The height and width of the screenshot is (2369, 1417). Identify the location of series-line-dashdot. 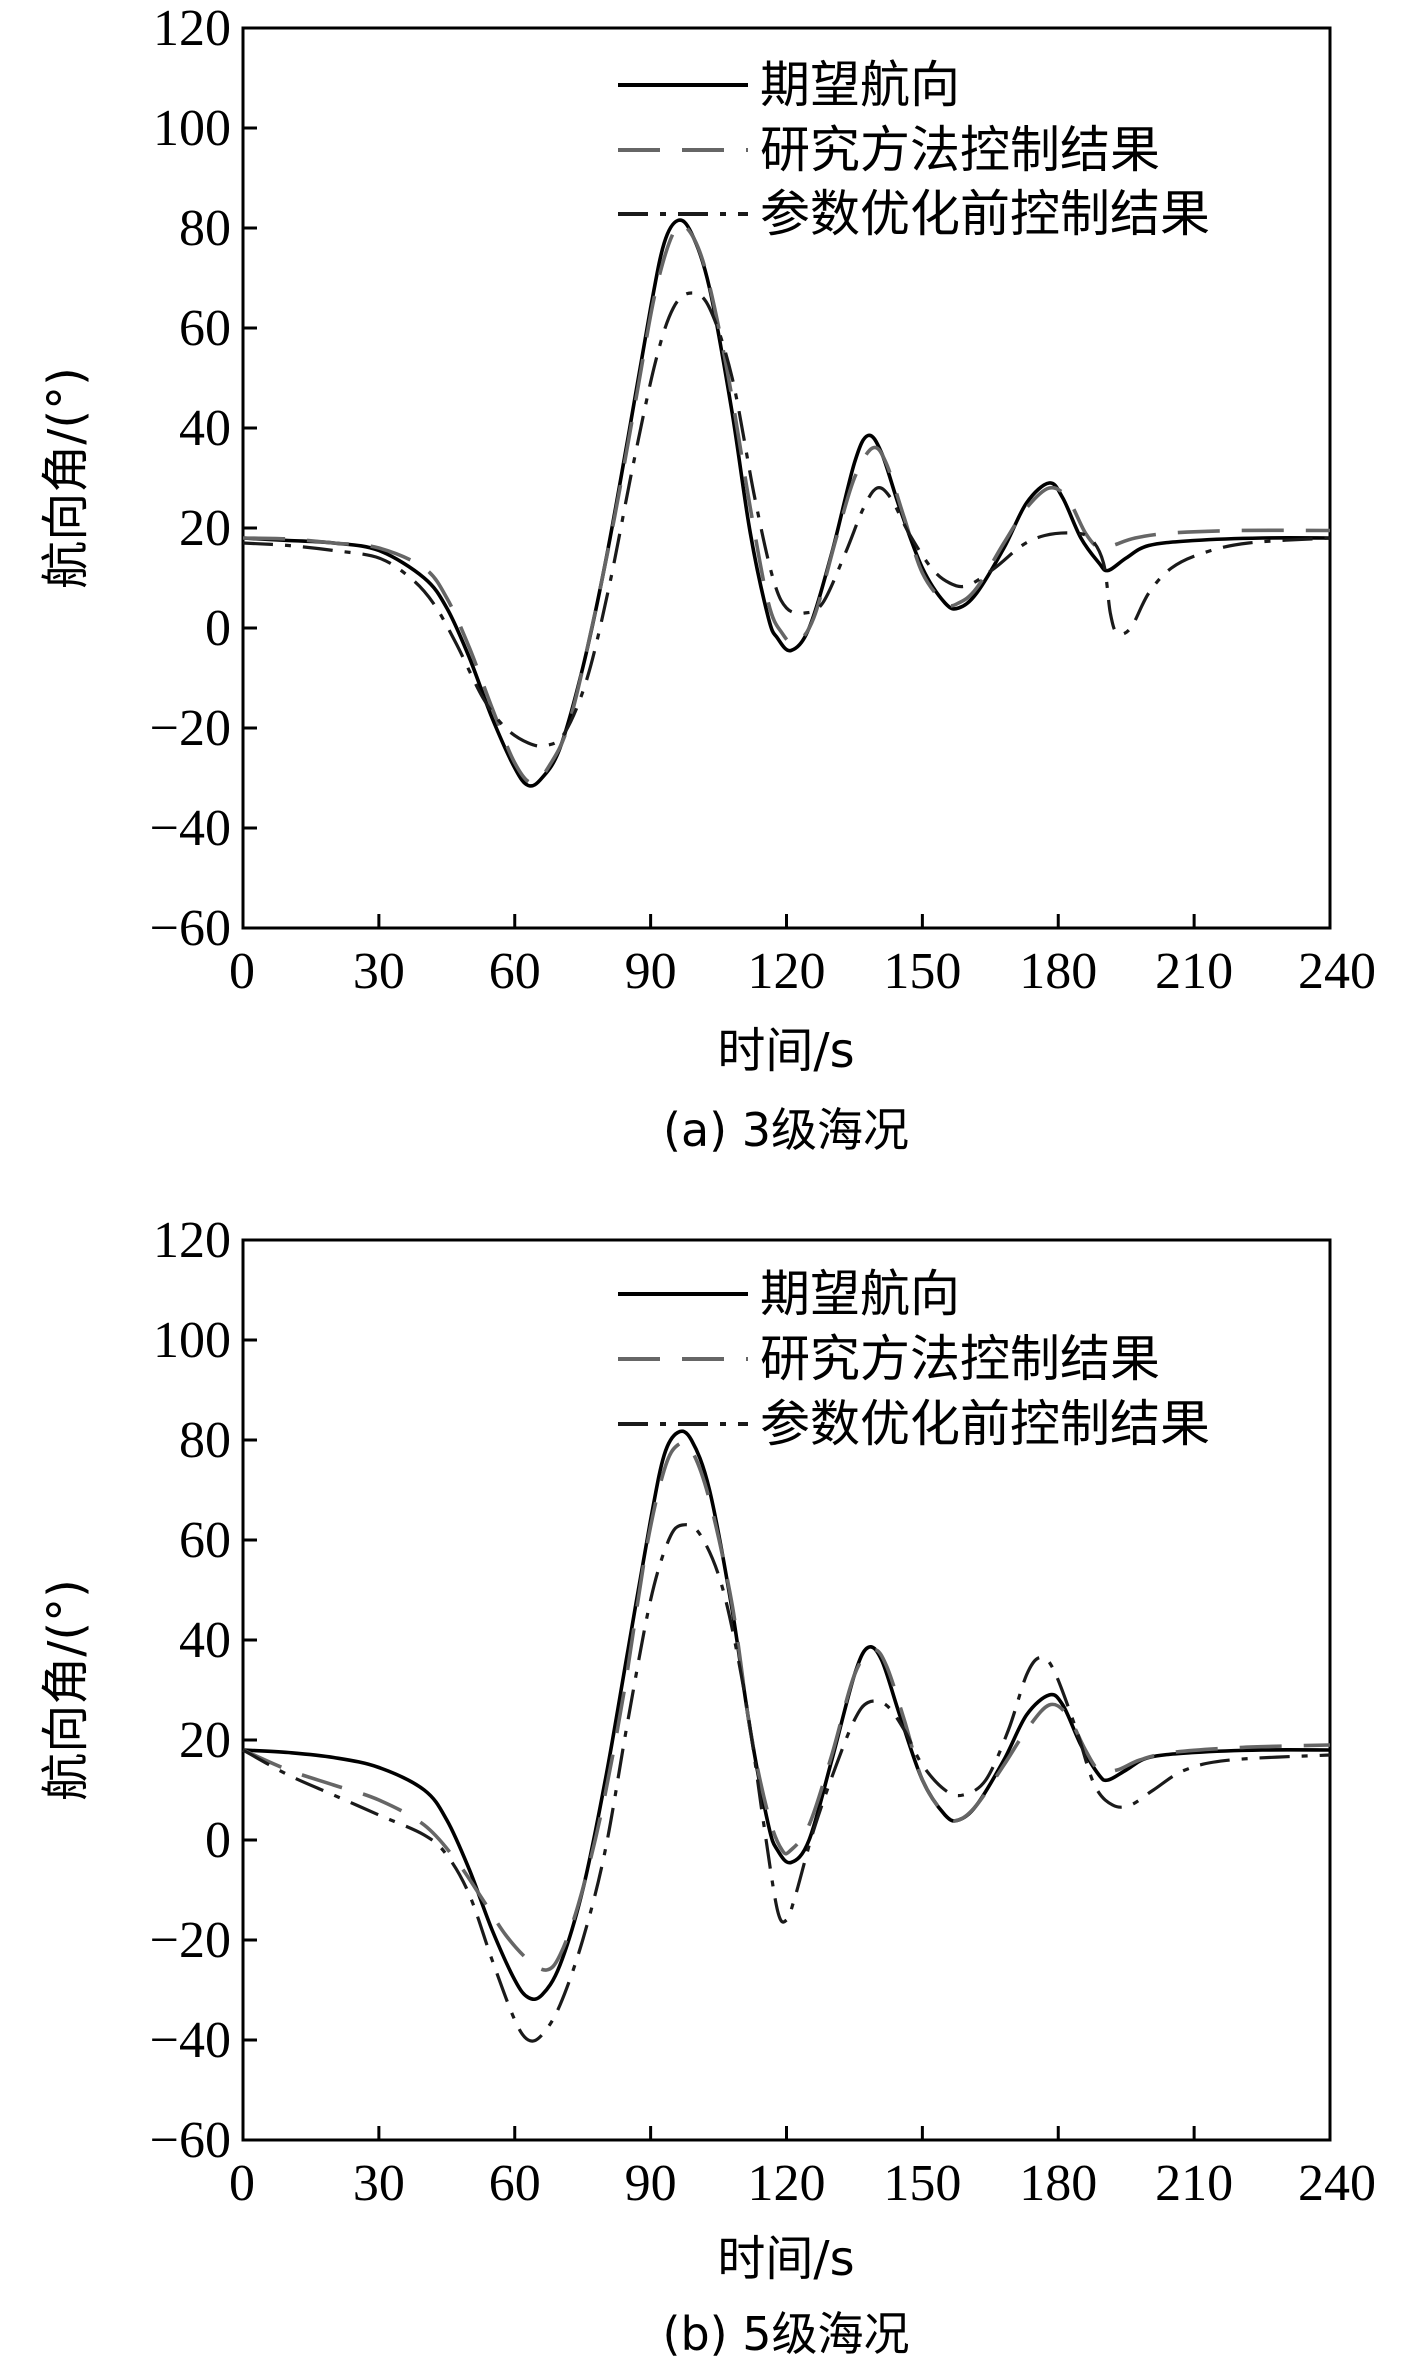
(786, 519).